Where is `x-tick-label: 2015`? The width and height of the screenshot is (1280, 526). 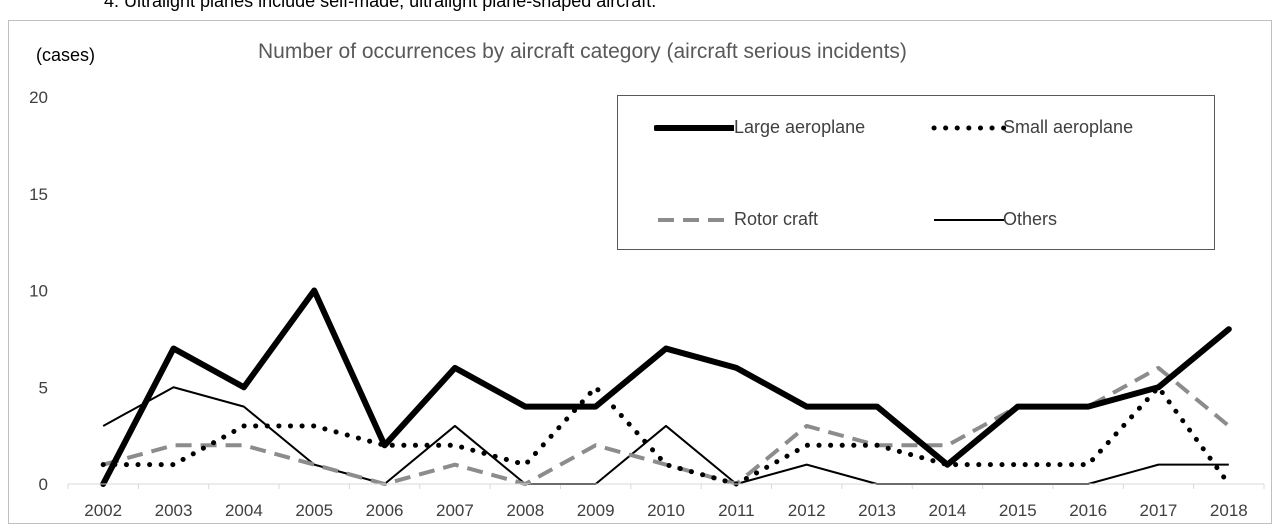 x-tick-label: 2015 is located at coordinates (1018, 510).